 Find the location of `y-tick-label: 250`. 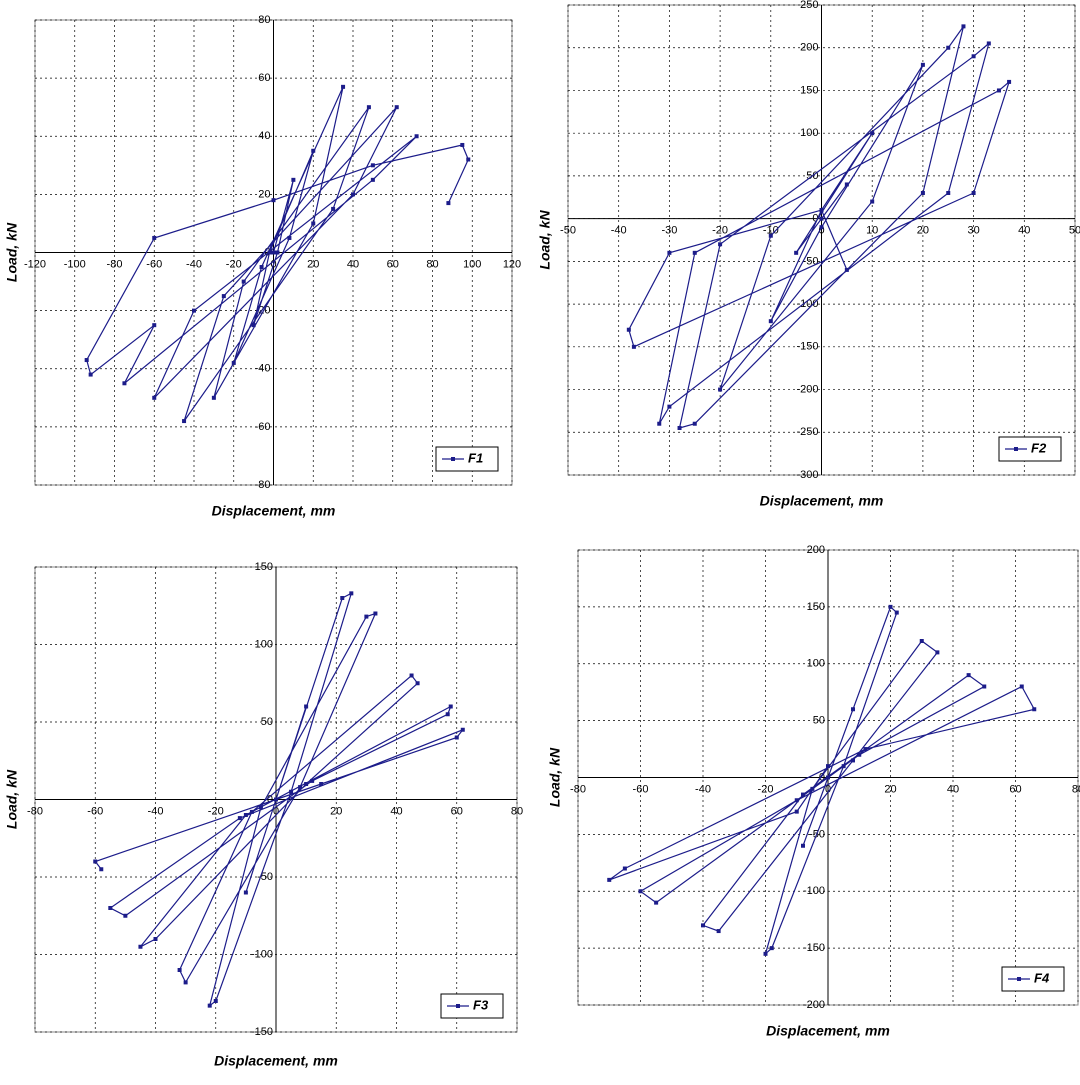

y-tick-label: 250 is located at coordinates (809, 5).